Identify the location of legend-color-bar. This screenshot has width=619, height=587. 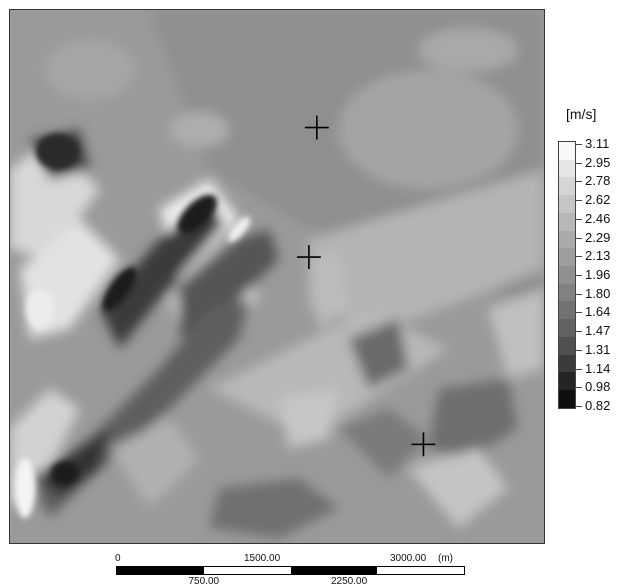
(567, 275).